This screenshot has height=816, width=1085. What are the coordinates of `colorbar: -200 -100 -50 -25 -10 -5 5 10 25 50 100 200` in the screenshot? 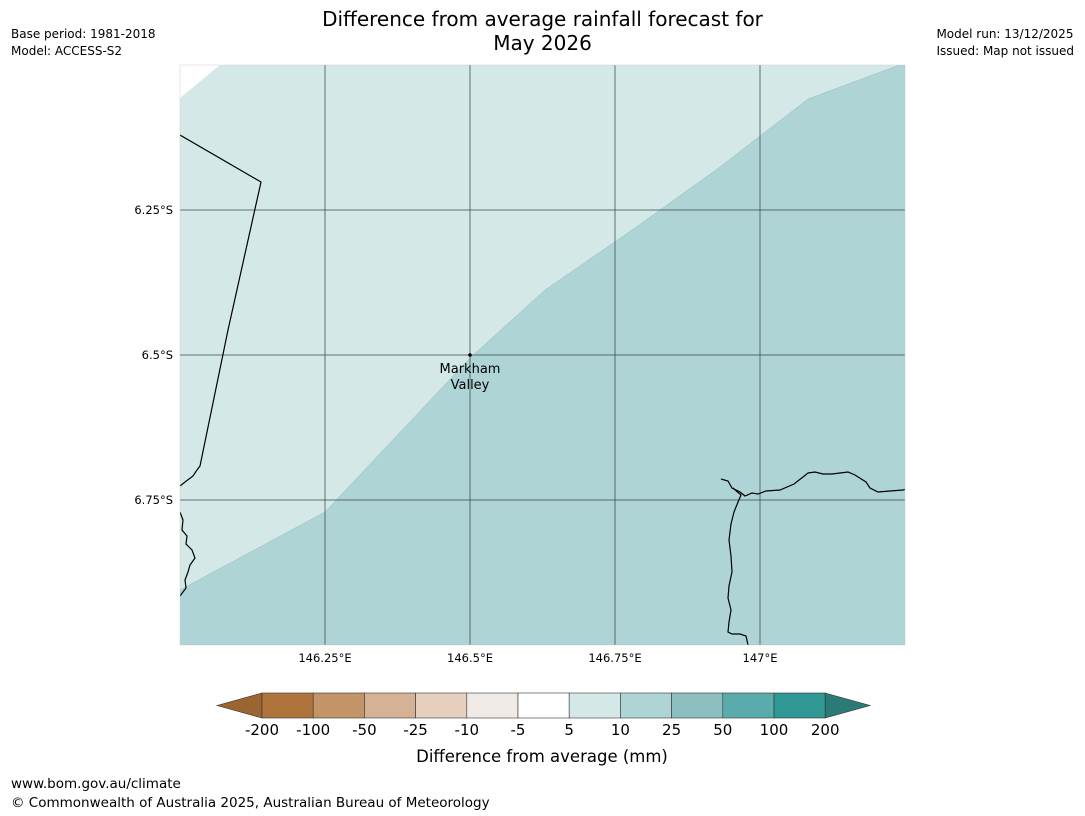 It's located at (543, 715).